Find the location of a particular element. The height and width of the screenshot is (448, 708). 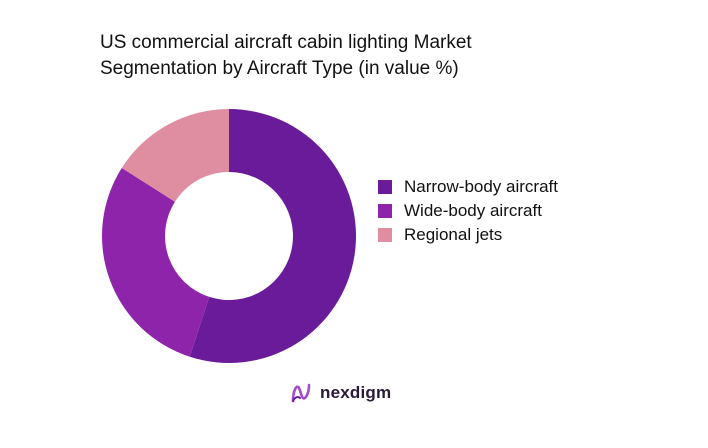

legend-label: Wide-body aircraft is located at coordinates (473, 210).